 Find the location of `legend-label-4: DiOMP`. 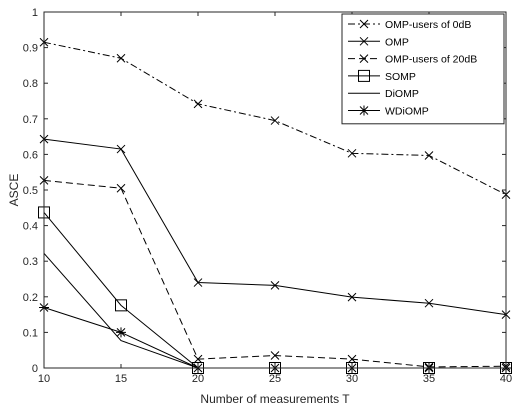

legend-label-4: DiOMP is located at coordinates (402, 94).